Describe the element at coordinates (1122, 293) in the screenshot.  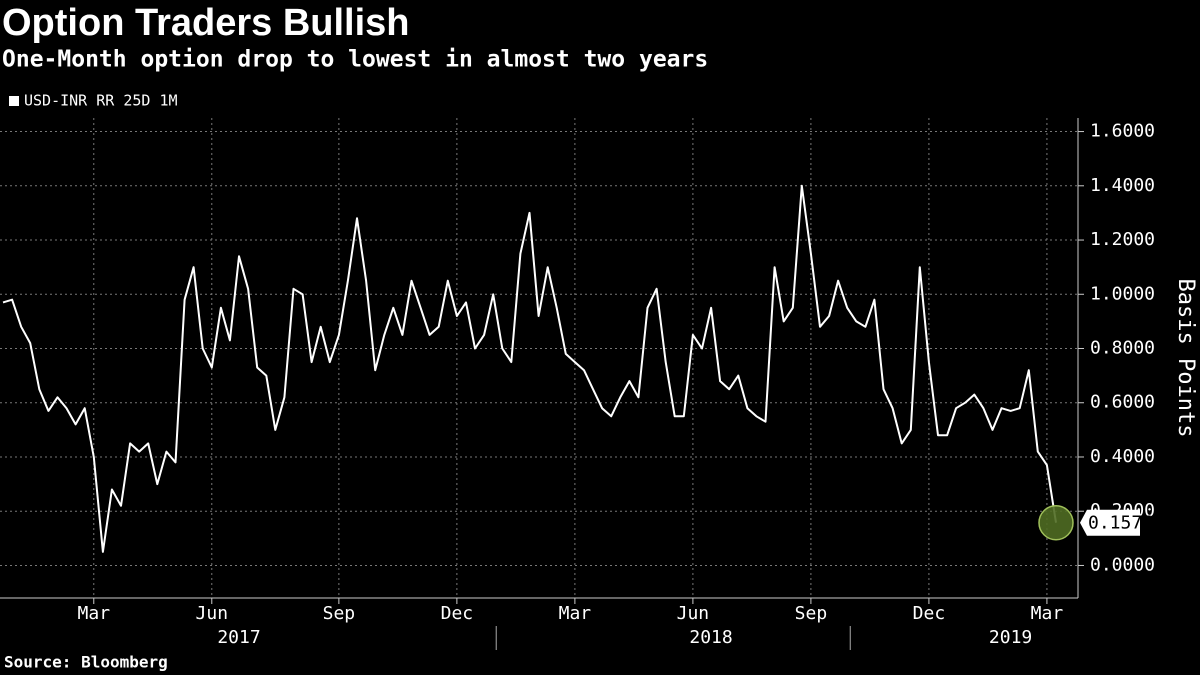
I see `y-tick-label: 1.0000` at that location.